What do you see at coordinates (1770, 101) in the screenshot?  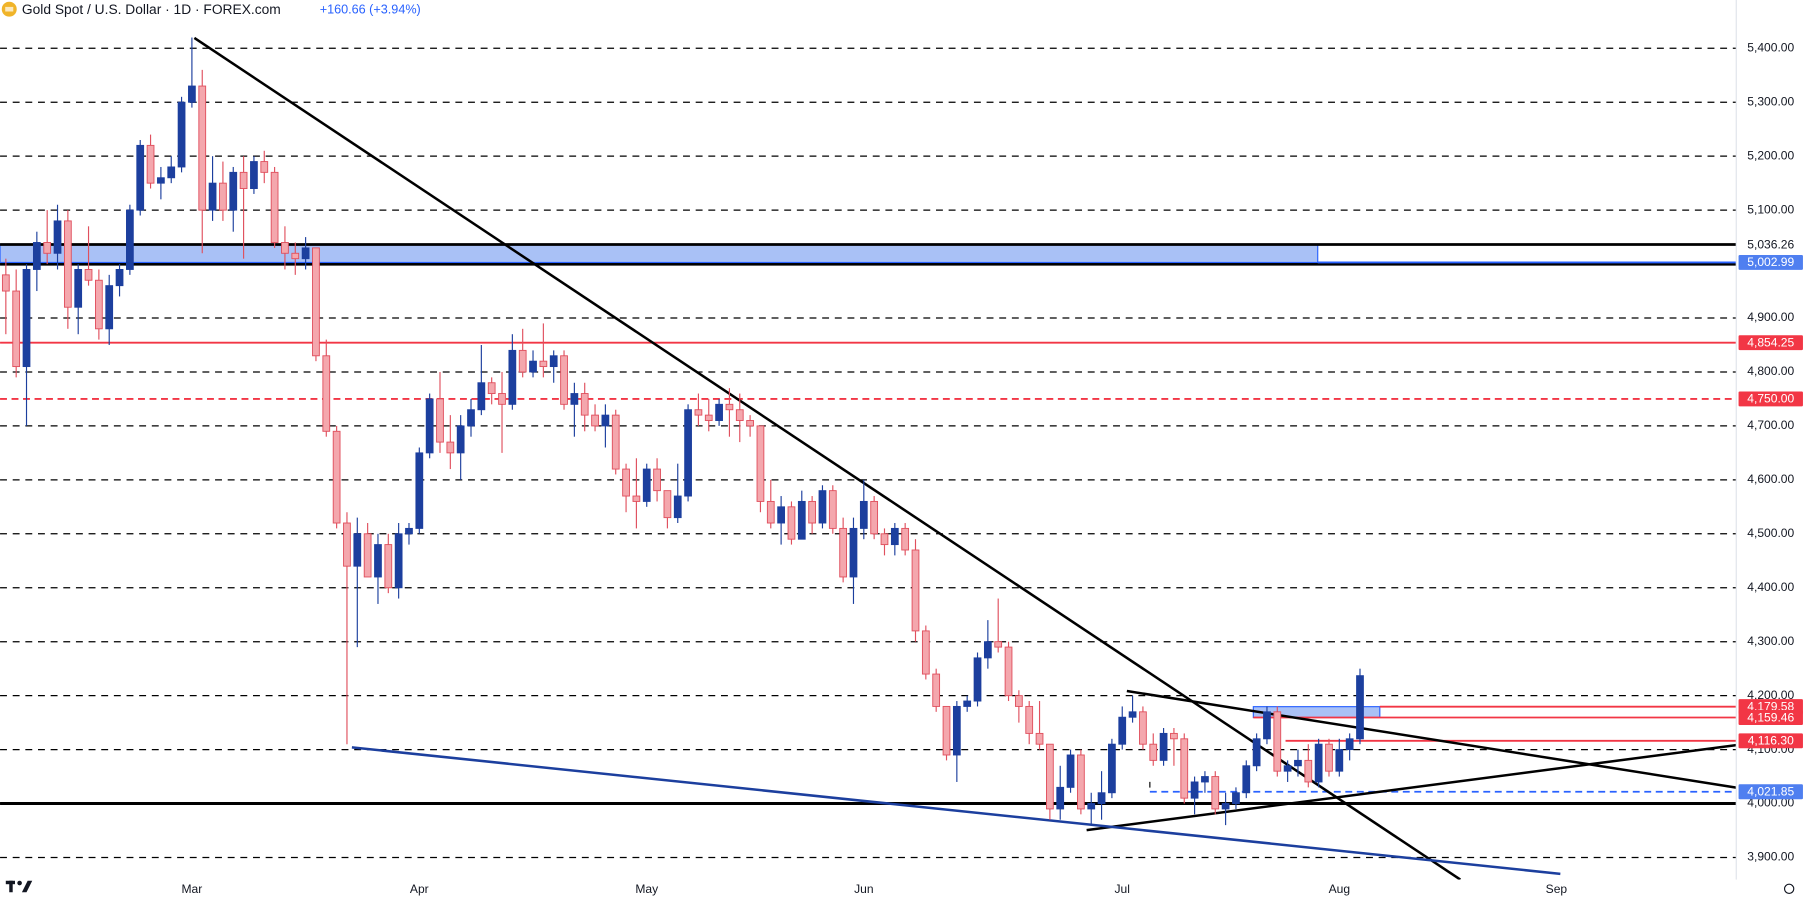 I see `y-tick-label: 5,300.00` at bounding box center [1770, 101].